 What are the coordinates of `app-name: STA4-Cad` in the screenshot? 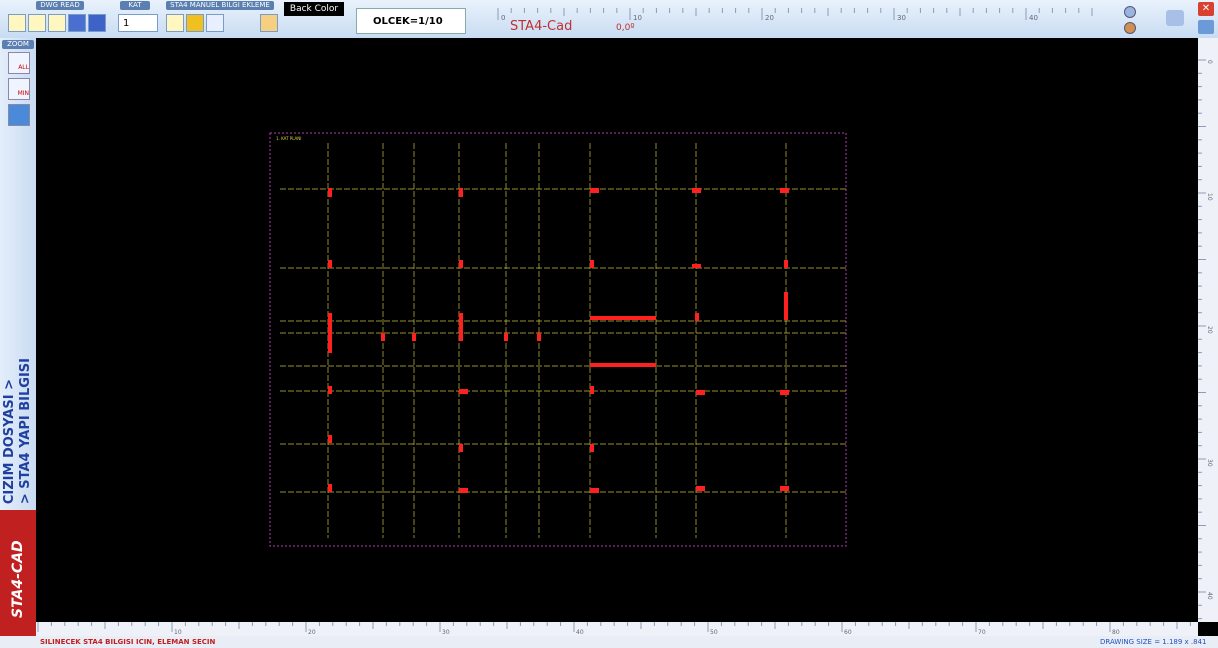 It's located at (541, 26).